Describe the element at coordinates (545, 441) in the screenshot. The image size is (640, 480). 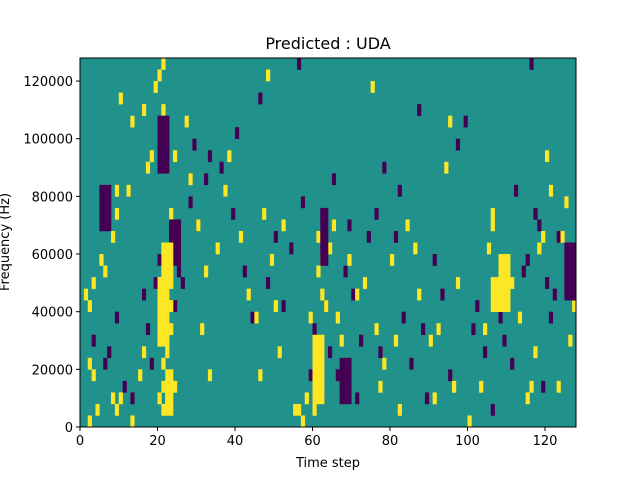
I see `x-tick-label: 120` at that location.